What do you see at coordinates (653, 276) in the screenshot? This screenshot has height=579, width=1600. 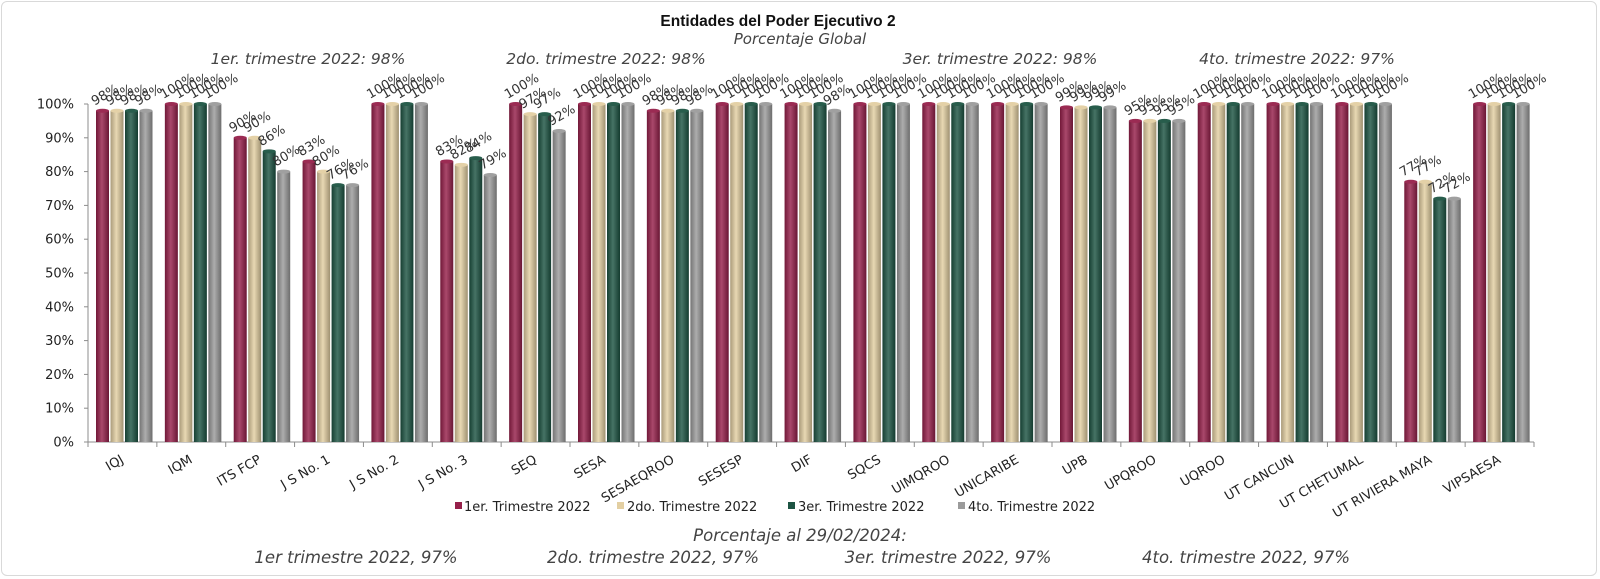 I see `bar-sesaeqroo-q1` at bounding box center [653, 276].